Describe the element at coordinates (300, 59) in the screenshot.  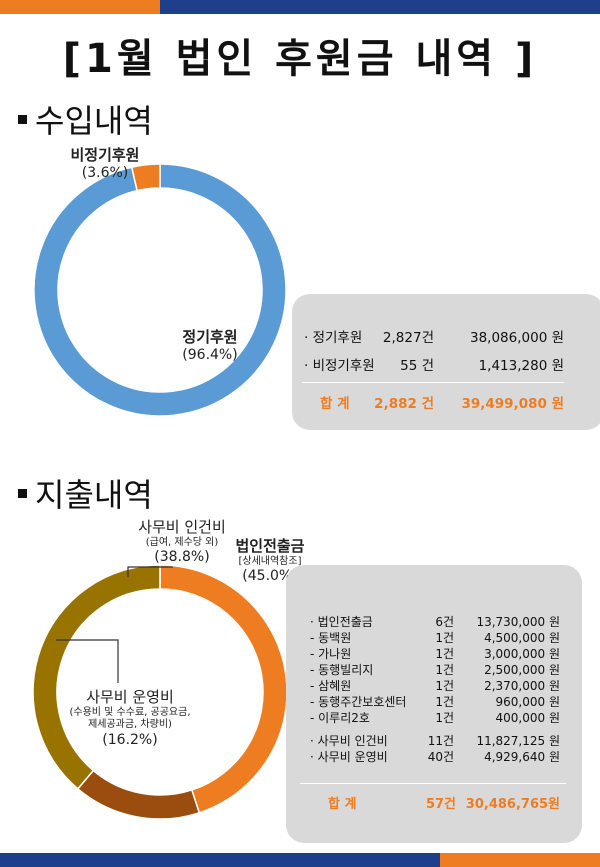
I see `page-title: [1월 법인 후원금 내역 ]` at that location.